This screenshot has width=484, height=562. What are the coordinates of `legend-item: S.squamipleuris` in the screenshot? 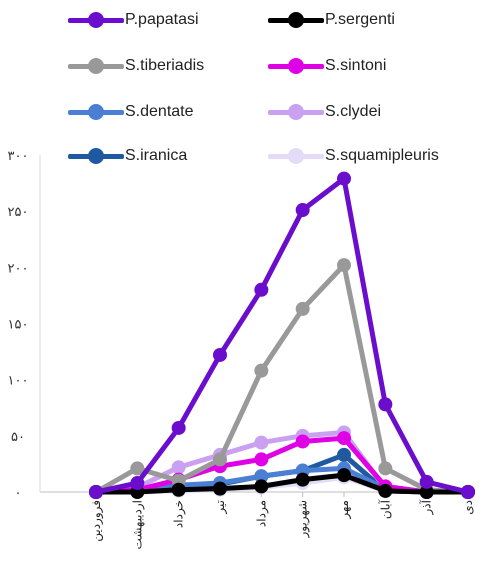 It's located at (353, 156).